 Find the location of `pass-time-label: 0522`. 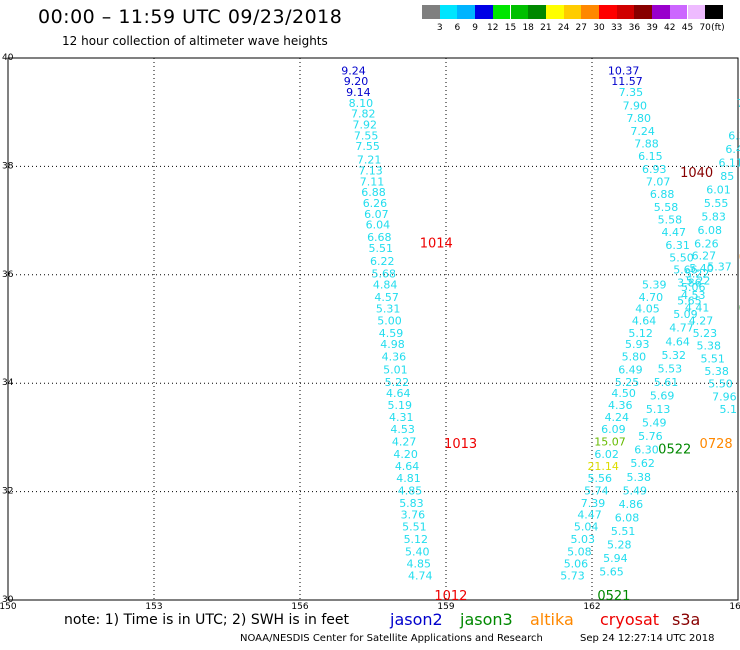

pass-time-label: 0522 is located at coordinates (674, 450).